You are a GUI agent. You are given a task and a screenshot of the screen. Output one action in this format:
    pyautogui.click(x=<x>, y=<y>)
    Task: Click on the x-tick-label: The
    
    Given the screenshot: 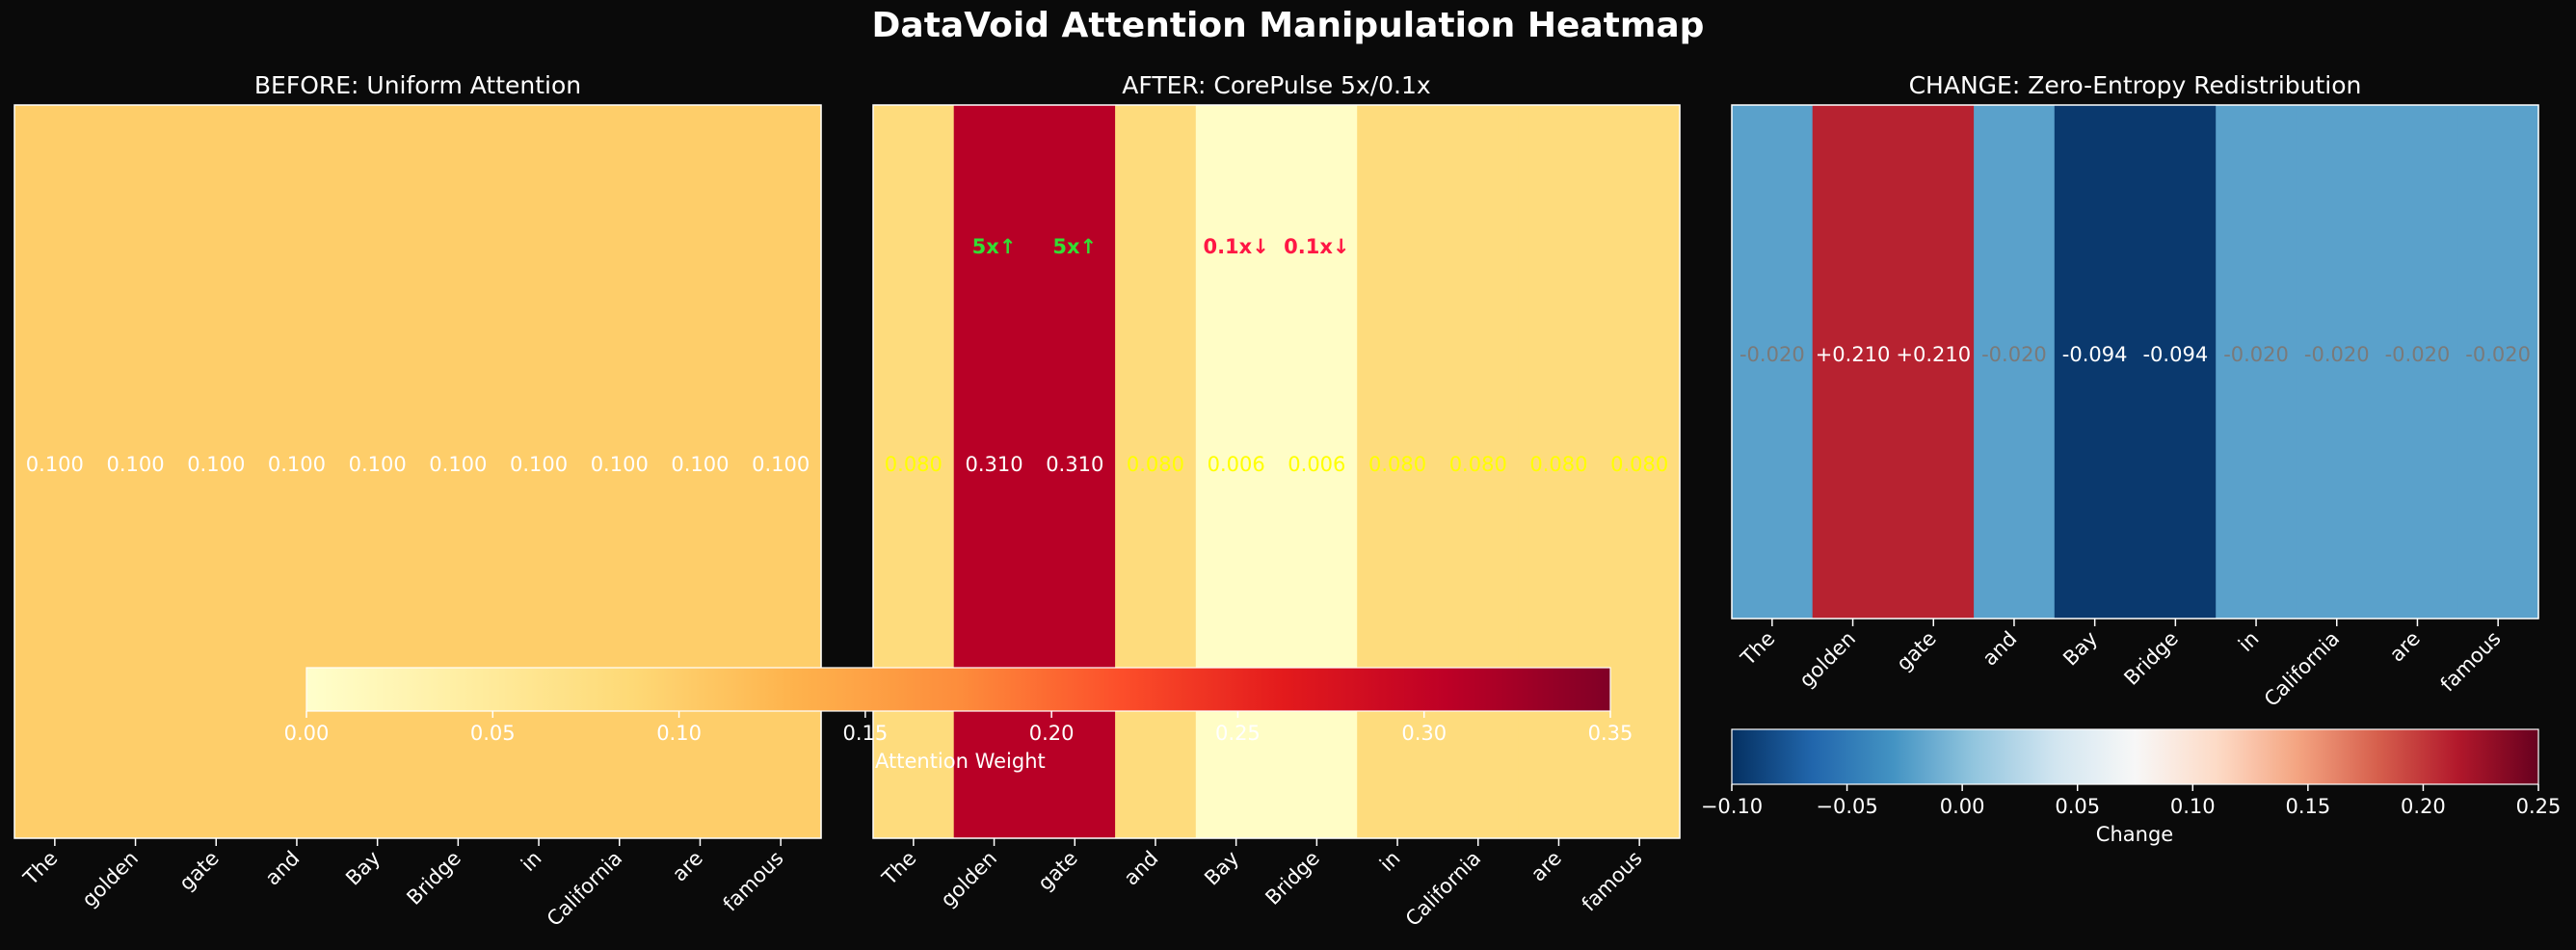 What is the action you would take?
    pyautogui.click(x=898, y=868)
    